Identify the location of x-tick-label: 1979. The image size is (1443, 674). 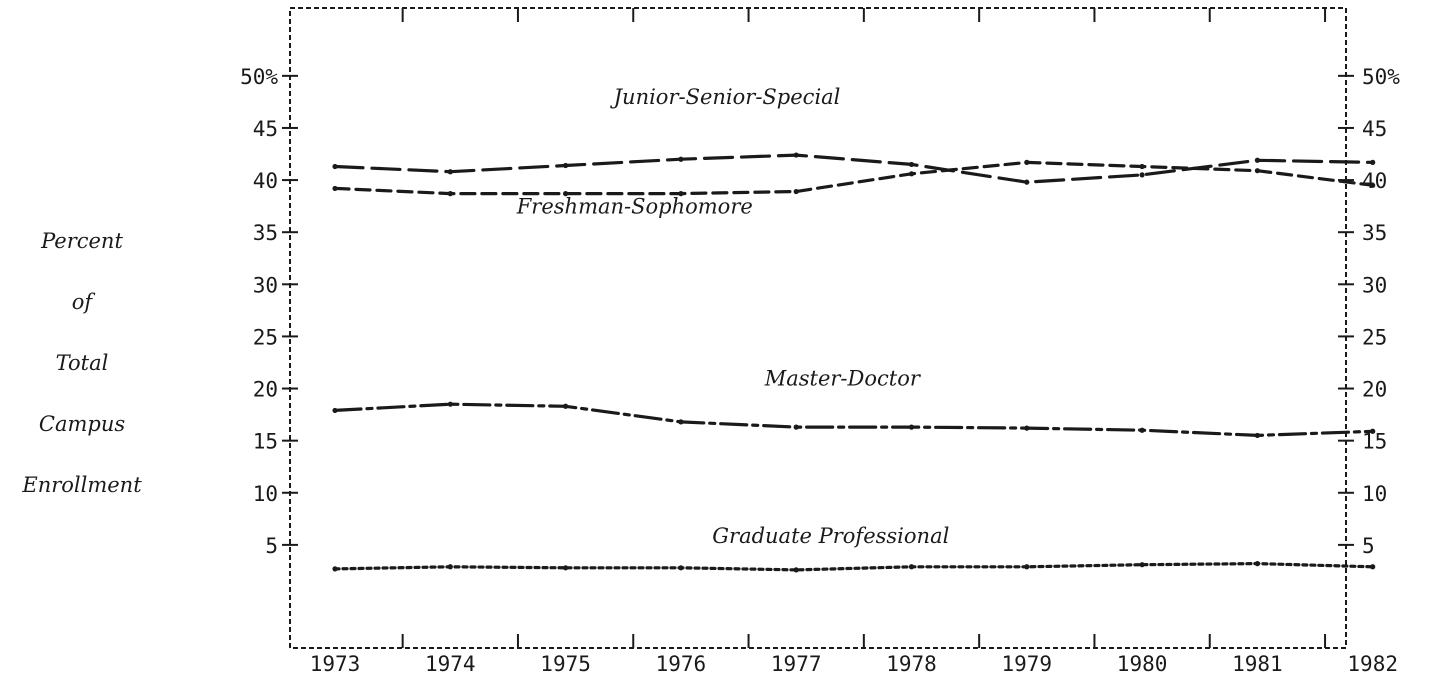
(1027, 663).